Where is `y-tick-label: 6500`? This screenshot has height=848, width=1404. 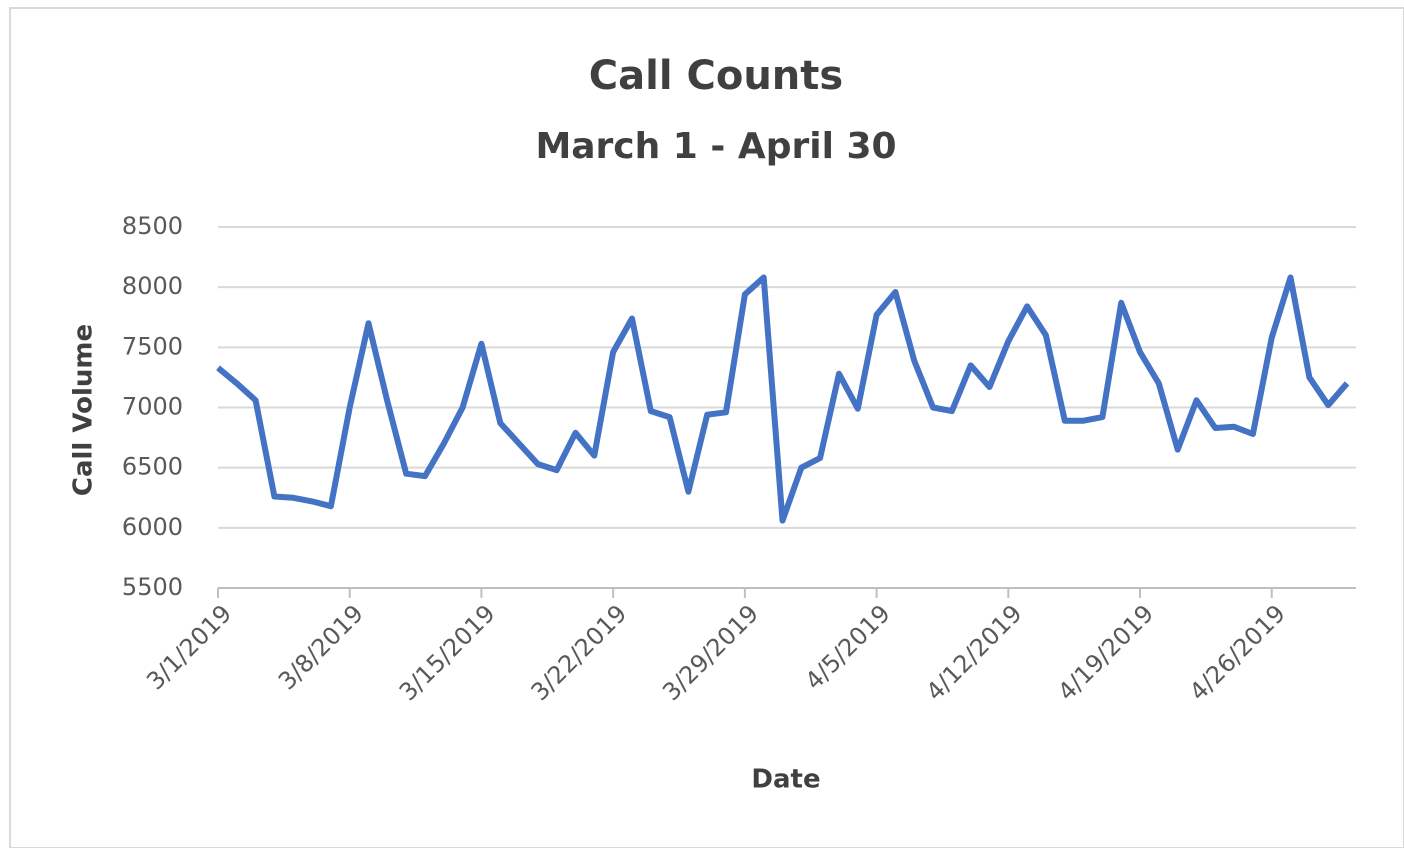
y-tick-label: 6500 is located at coordinates (152, 467).